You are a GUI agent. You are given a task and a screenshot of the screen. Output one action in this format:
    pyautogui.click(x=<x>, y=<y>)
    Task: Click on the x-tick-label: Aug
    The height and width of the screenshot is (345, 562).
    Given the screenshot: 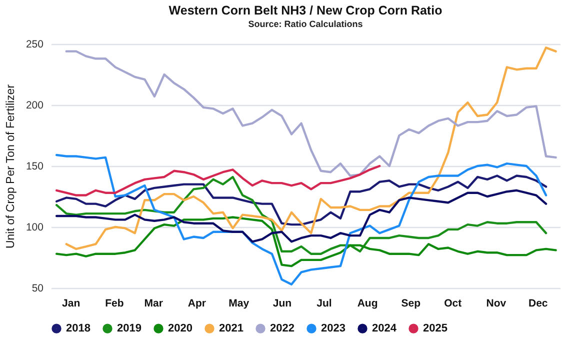 What is the action you would take?
    pyautogui.click(x=367, y=304)
    